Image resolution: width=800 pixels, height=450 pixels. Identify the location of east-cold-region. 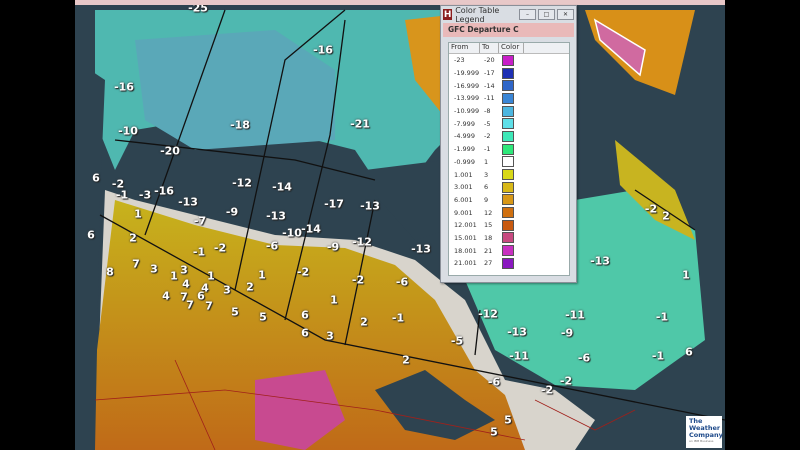
(575, 290).